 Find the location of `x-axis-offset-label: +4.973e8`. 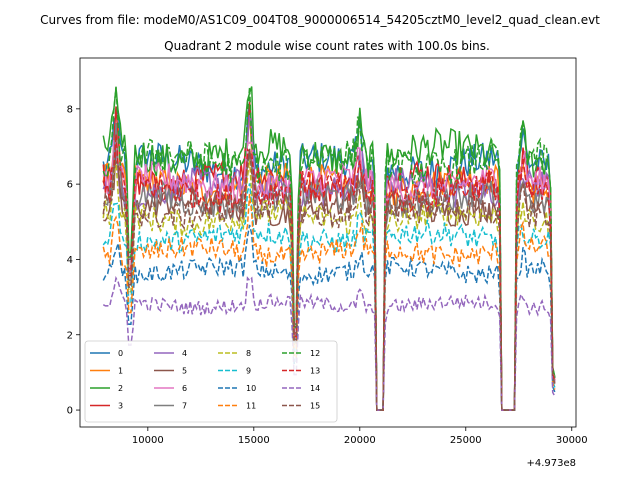

x-axis-offset-label: +4.973e8 is located at coordinates (551, 463).